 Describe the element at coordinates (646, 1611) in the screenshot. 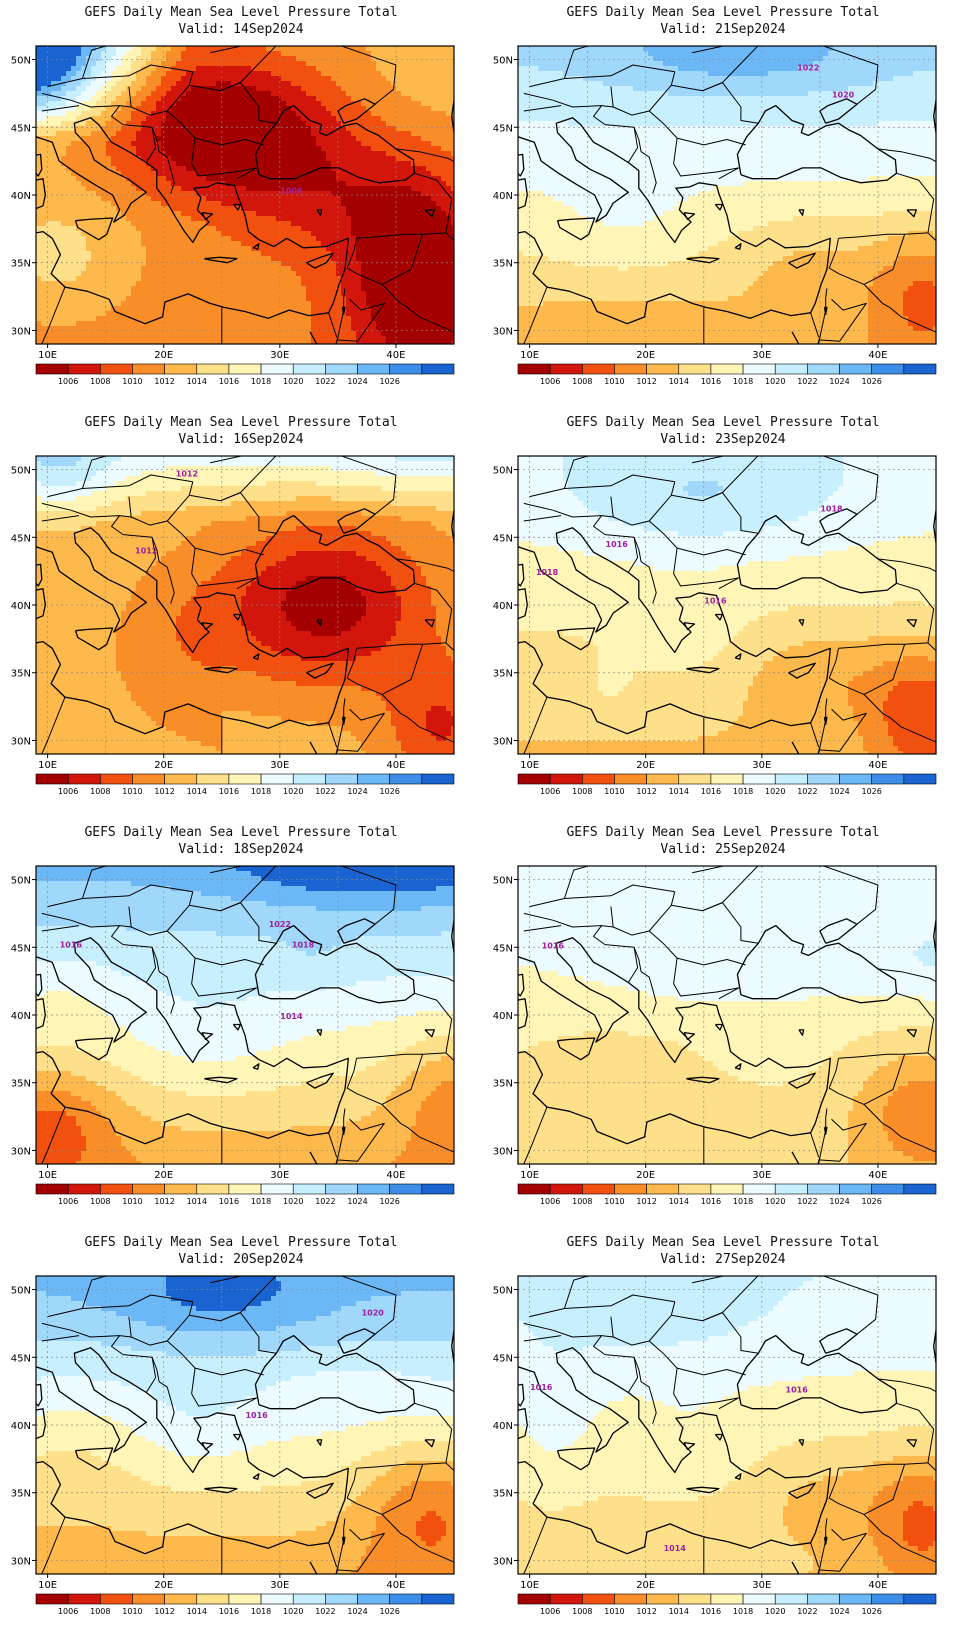

I see `colorbar-label: 1012` at that location.